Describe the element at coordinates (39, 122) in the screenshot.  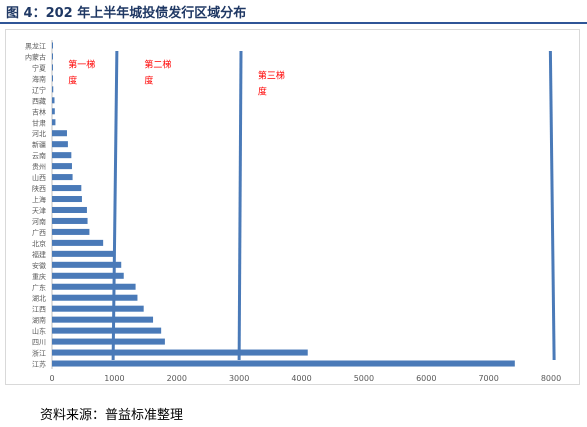
I see `category-label: 甘肃` at that location.